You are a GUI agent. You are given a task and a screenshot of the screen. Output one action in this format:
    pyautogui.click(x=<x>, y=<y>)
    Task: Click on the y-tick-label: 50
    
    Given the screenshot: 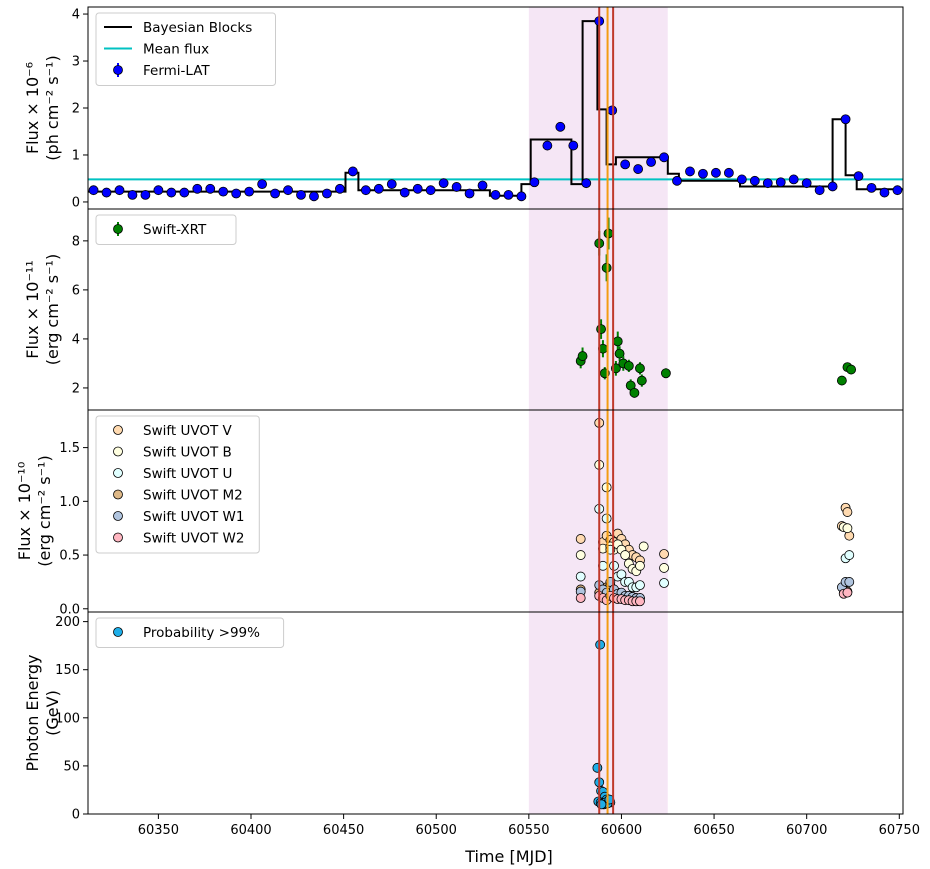 What is the action you would take?
    pyautogui.click(x=71, y=766)
    